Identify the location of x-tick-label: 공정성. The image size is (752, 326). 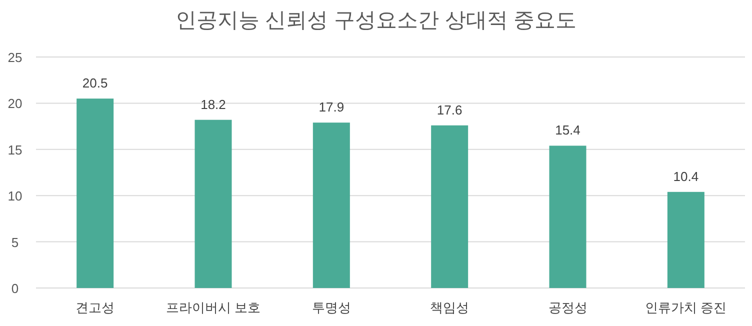
(568, 307).